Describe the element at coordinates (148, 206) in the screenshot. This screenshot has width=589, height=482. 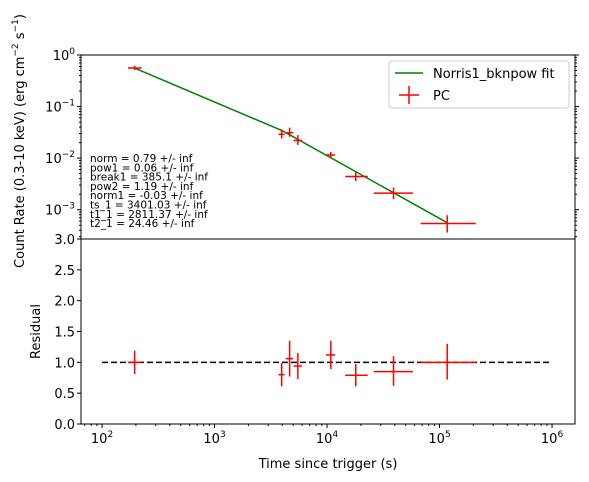
I see `fit-param-line: ts_1 = 3401.03 +/- inf` at that location.